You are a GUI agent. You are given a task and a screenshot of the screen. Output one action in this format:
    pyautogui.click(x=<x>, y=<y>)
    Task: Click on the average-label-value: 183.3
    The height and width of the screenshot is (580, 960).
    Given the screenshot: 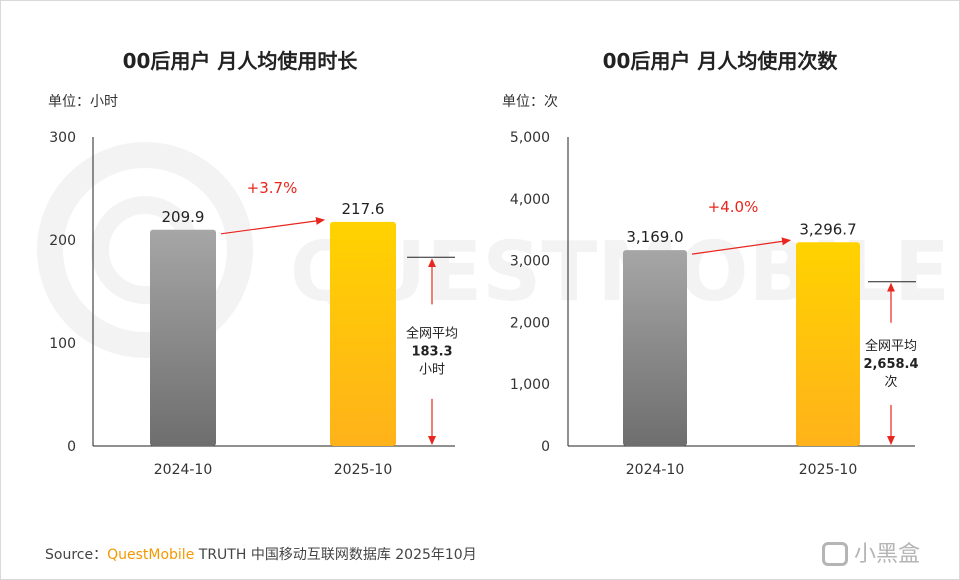 What is the action you would take?
    pyautogui.click(x=431, y=352)
    